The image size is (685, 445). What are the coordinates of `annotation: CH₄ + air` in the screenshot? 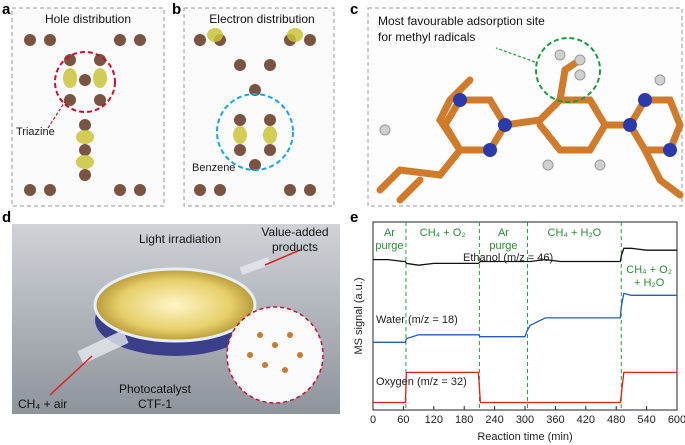 It's located at (42, 404).